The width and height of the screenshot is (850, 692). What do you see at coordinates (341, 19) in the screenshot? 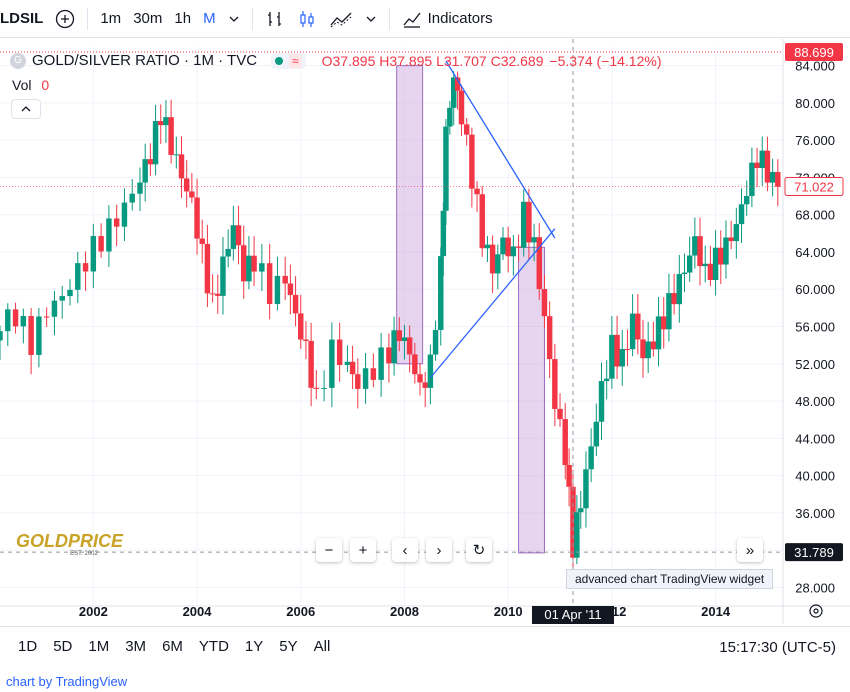
I see `area-style-button` at bounding box center [341, 19].